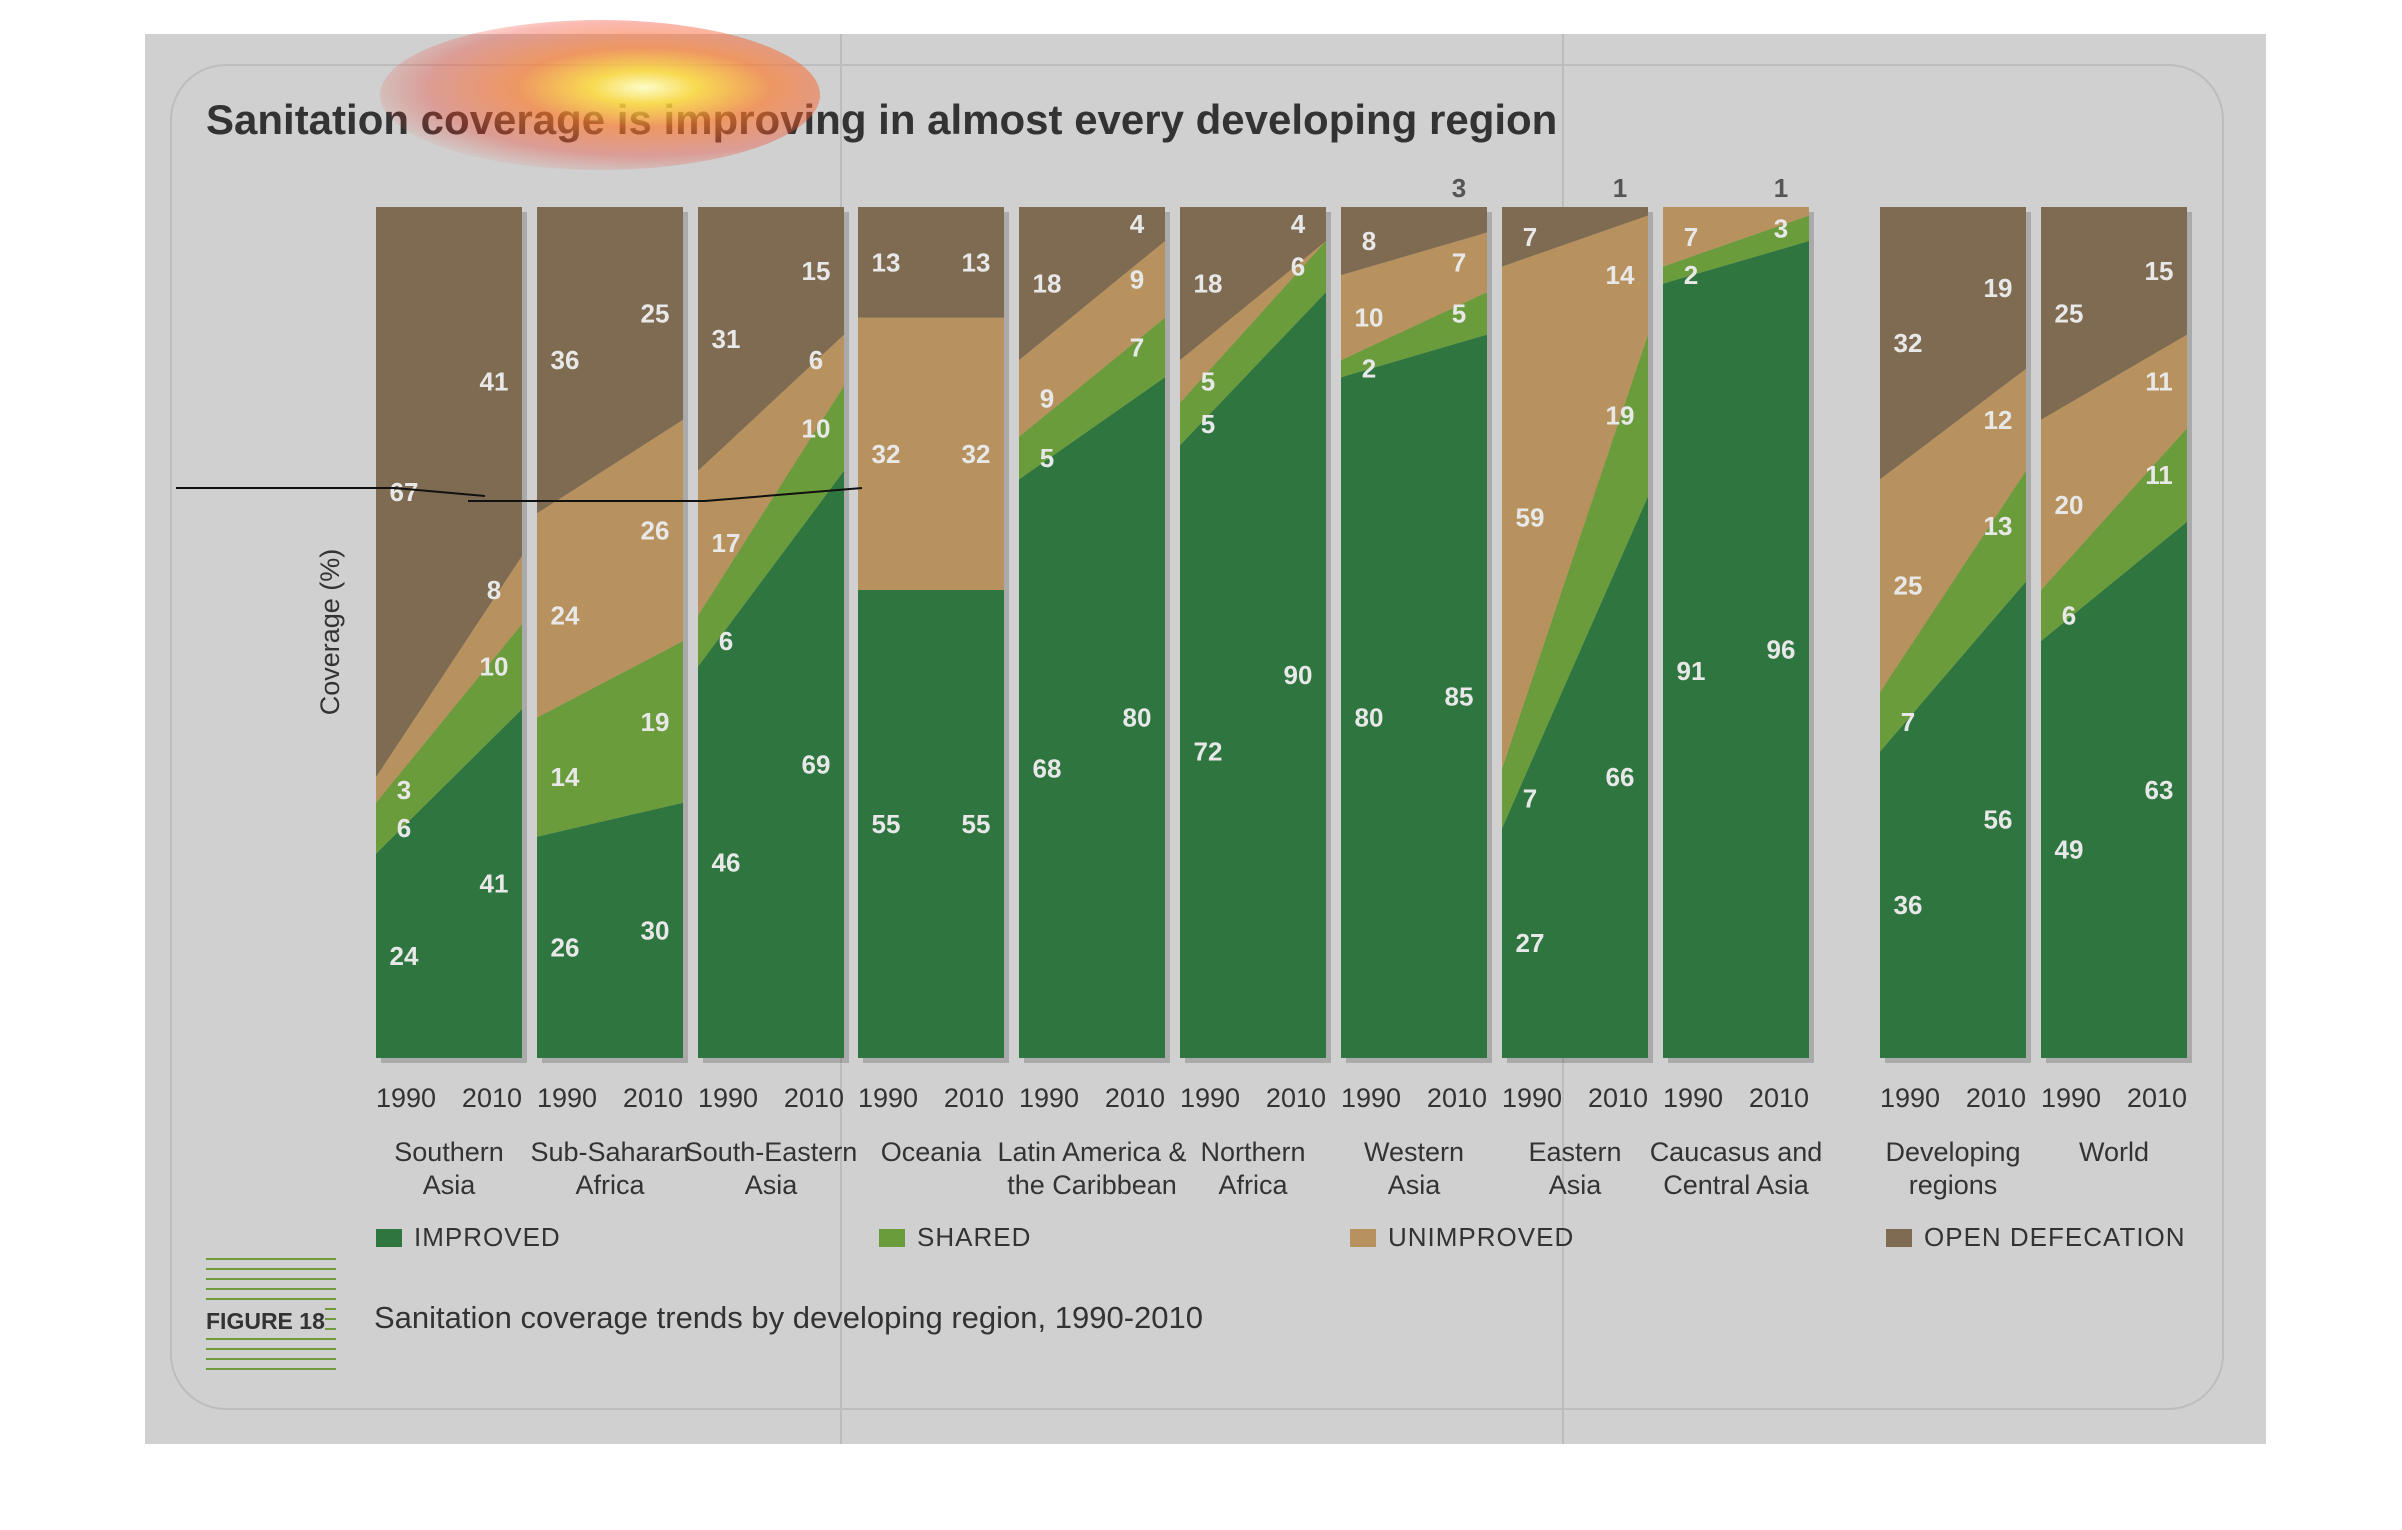  Describe the element at coordinates (1047, 398) in the screenshot. I see `data-label: 9` at that location.